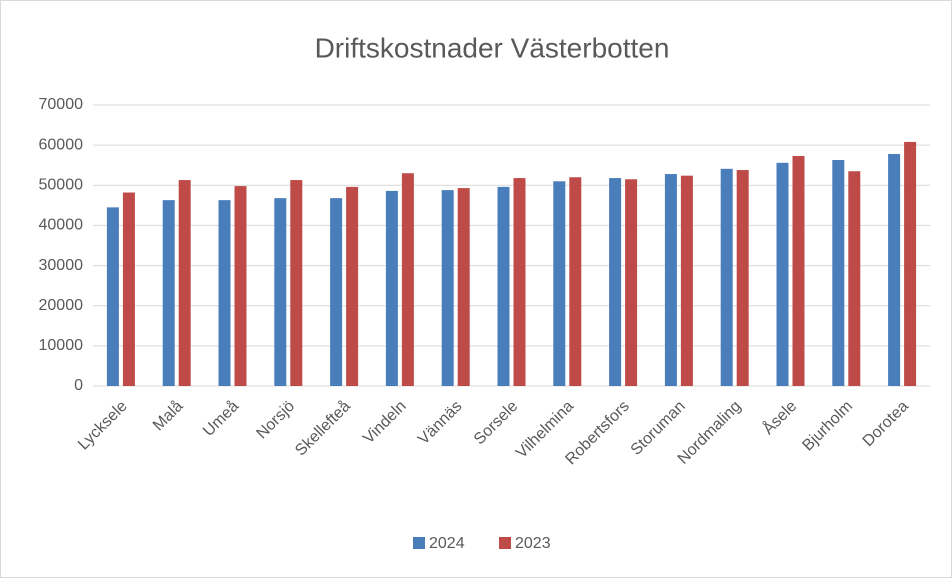 This screenshot has height=578, width=952. I want to click on legend-label: 2024, so click(447, 543).